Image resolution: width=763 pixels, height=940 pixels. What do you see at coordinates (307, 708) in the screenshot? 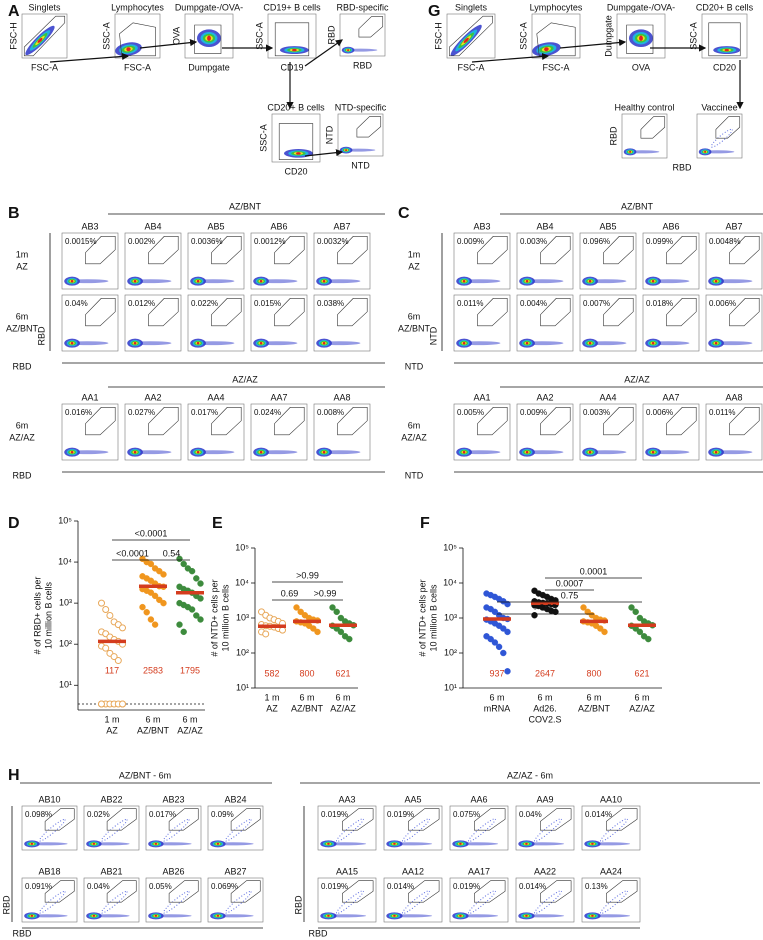
I see `x-tick-label: AZ/BNT` at bounding box center [307, 708].